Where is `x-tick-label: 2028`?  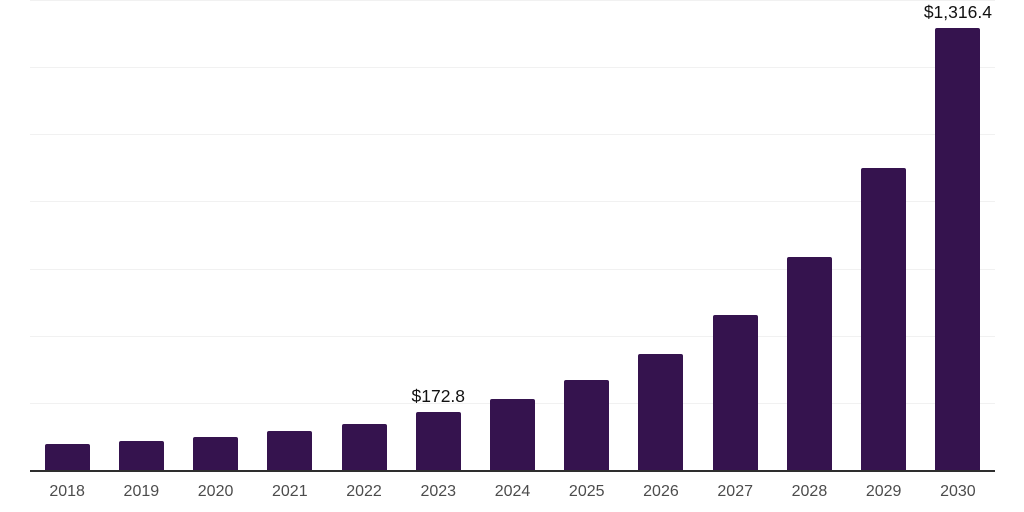 x-tick-label: 2028 is located at coordinates (809, 491).